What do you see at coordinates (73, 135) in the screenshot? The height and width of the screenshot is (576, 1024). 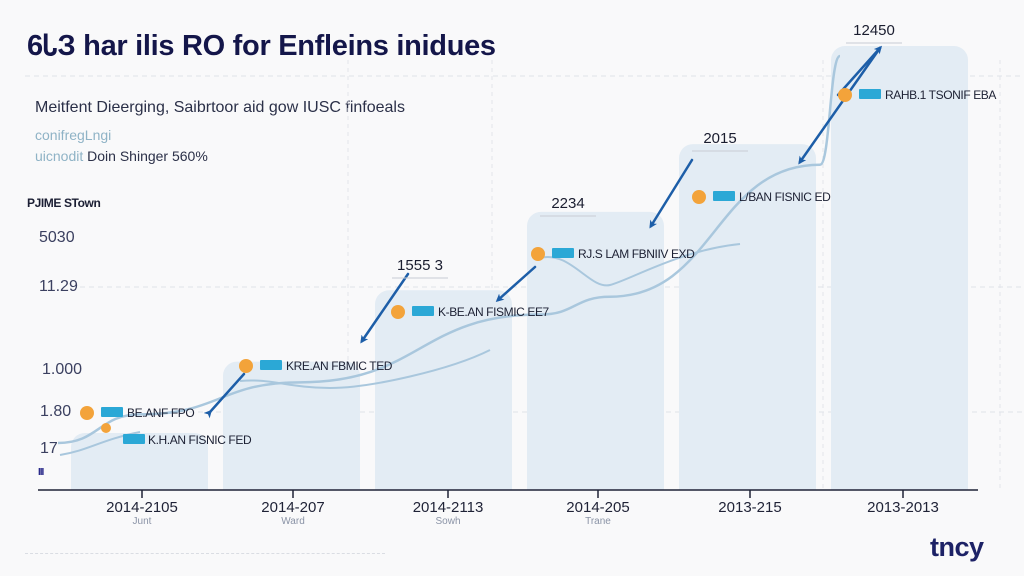 I see `chart-note-1: conifregLngi` at bounding box center [73, 135].